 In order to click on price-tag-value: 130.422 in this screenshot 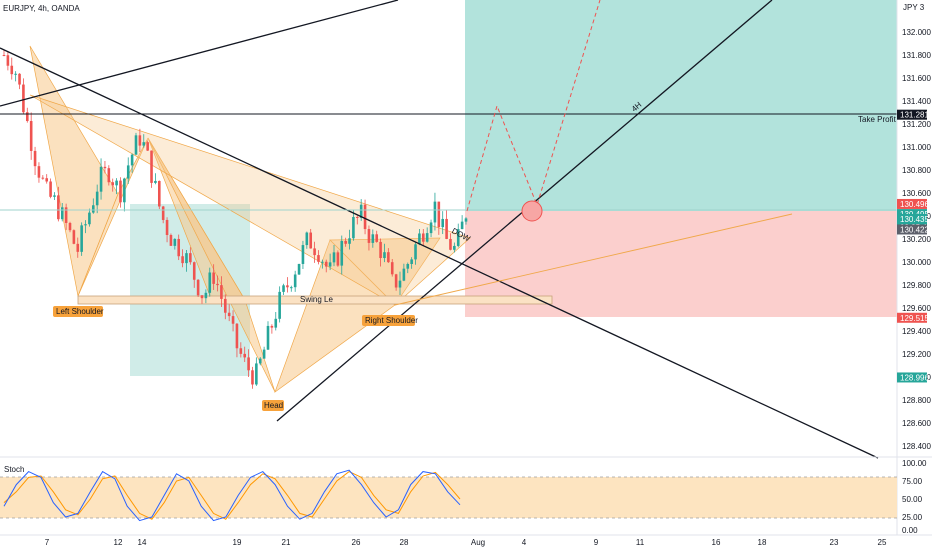, I will do `click(914, 229)`.